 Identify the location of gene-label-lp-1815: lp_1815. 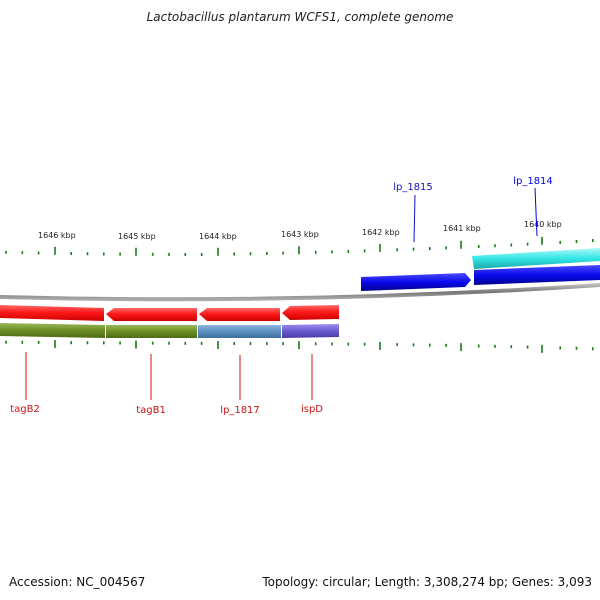
(413, 187).